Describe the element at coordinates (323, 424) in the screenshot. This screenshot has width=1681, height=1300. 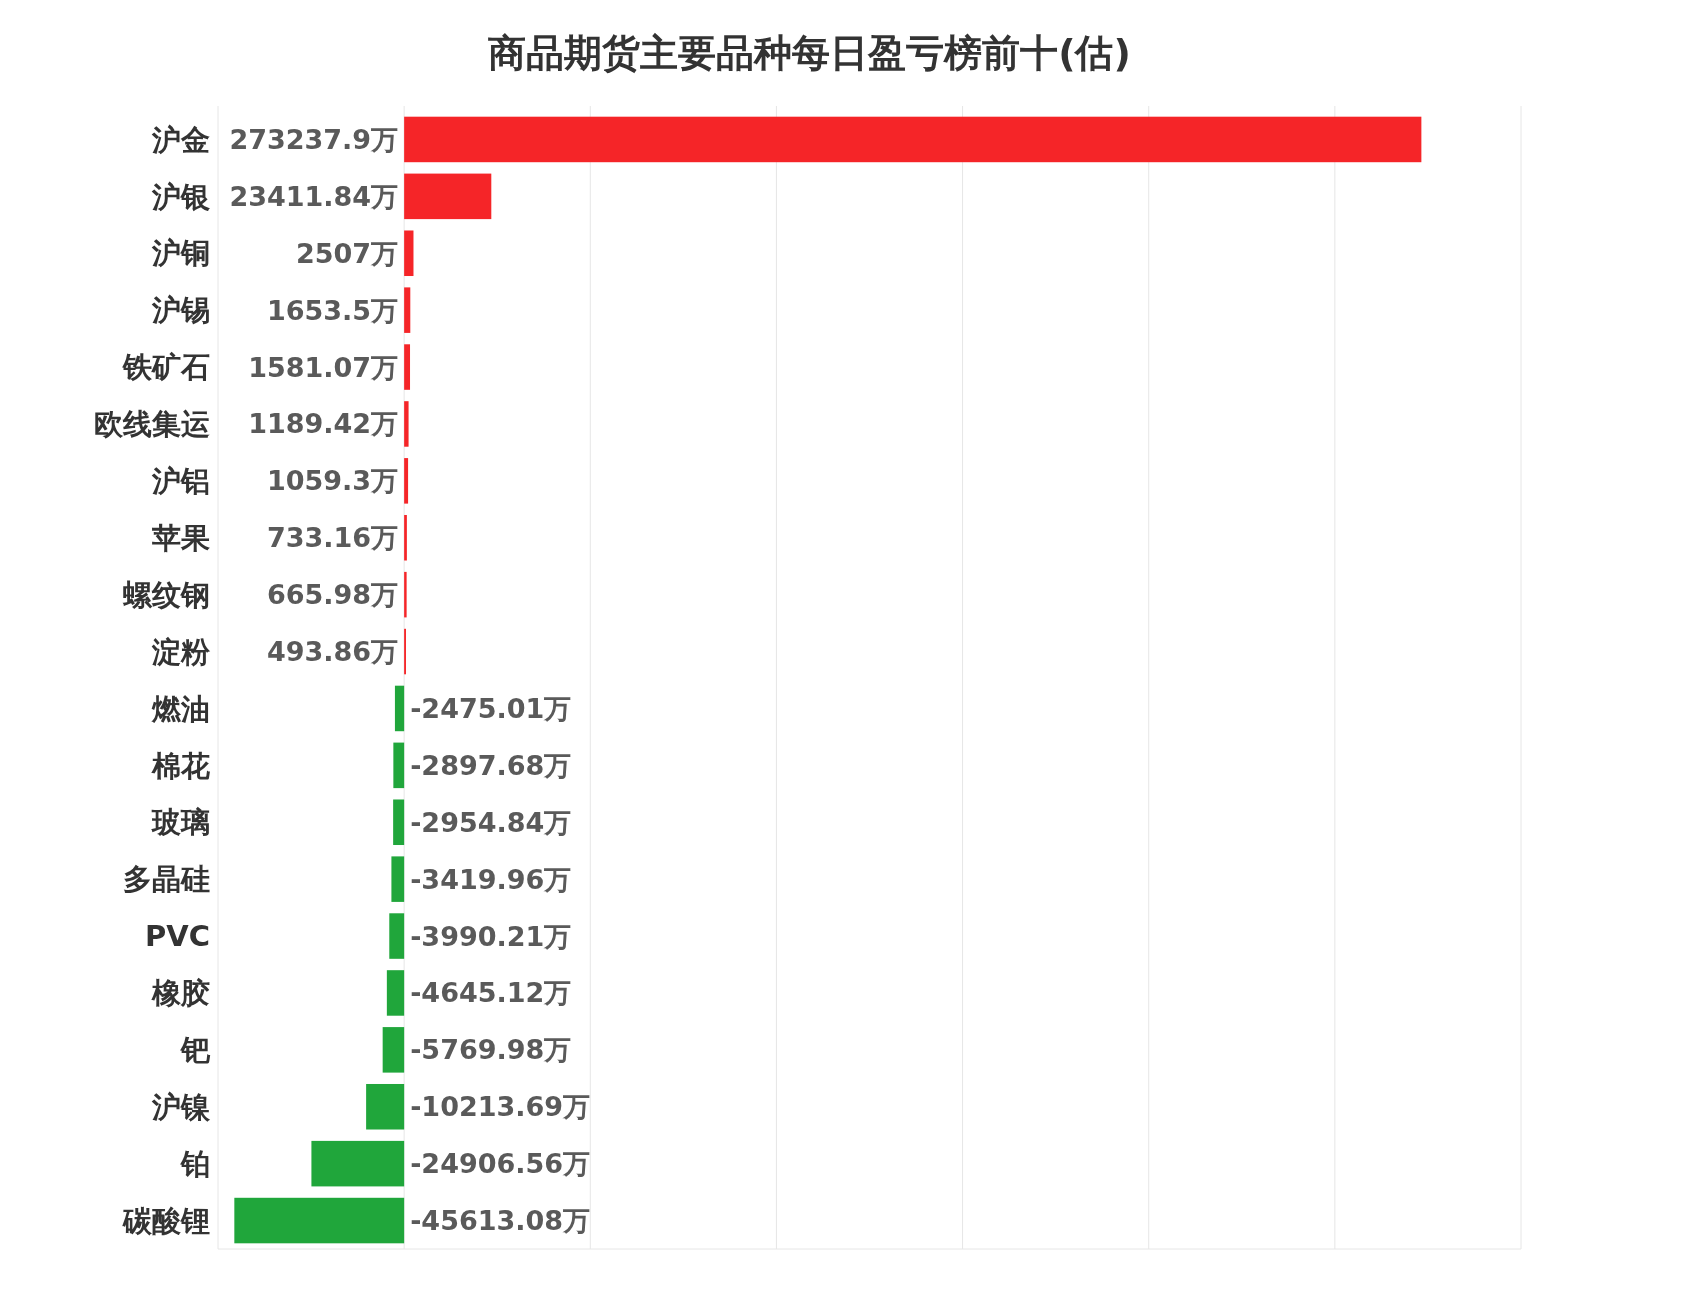
I see `data-label: 1189.42万` at that location.